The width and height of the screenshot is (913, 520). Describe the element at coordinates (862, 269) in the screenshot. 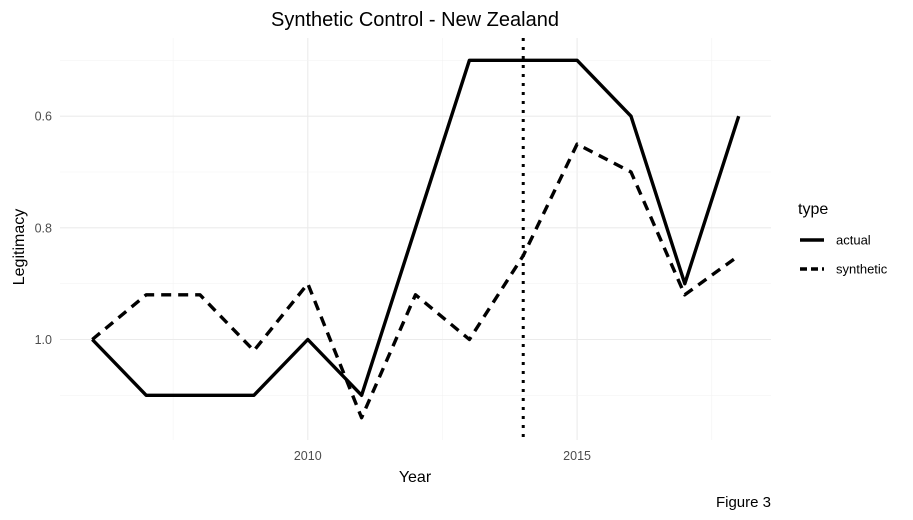

I see `legend-label-synthetic: synthetic` at that location.